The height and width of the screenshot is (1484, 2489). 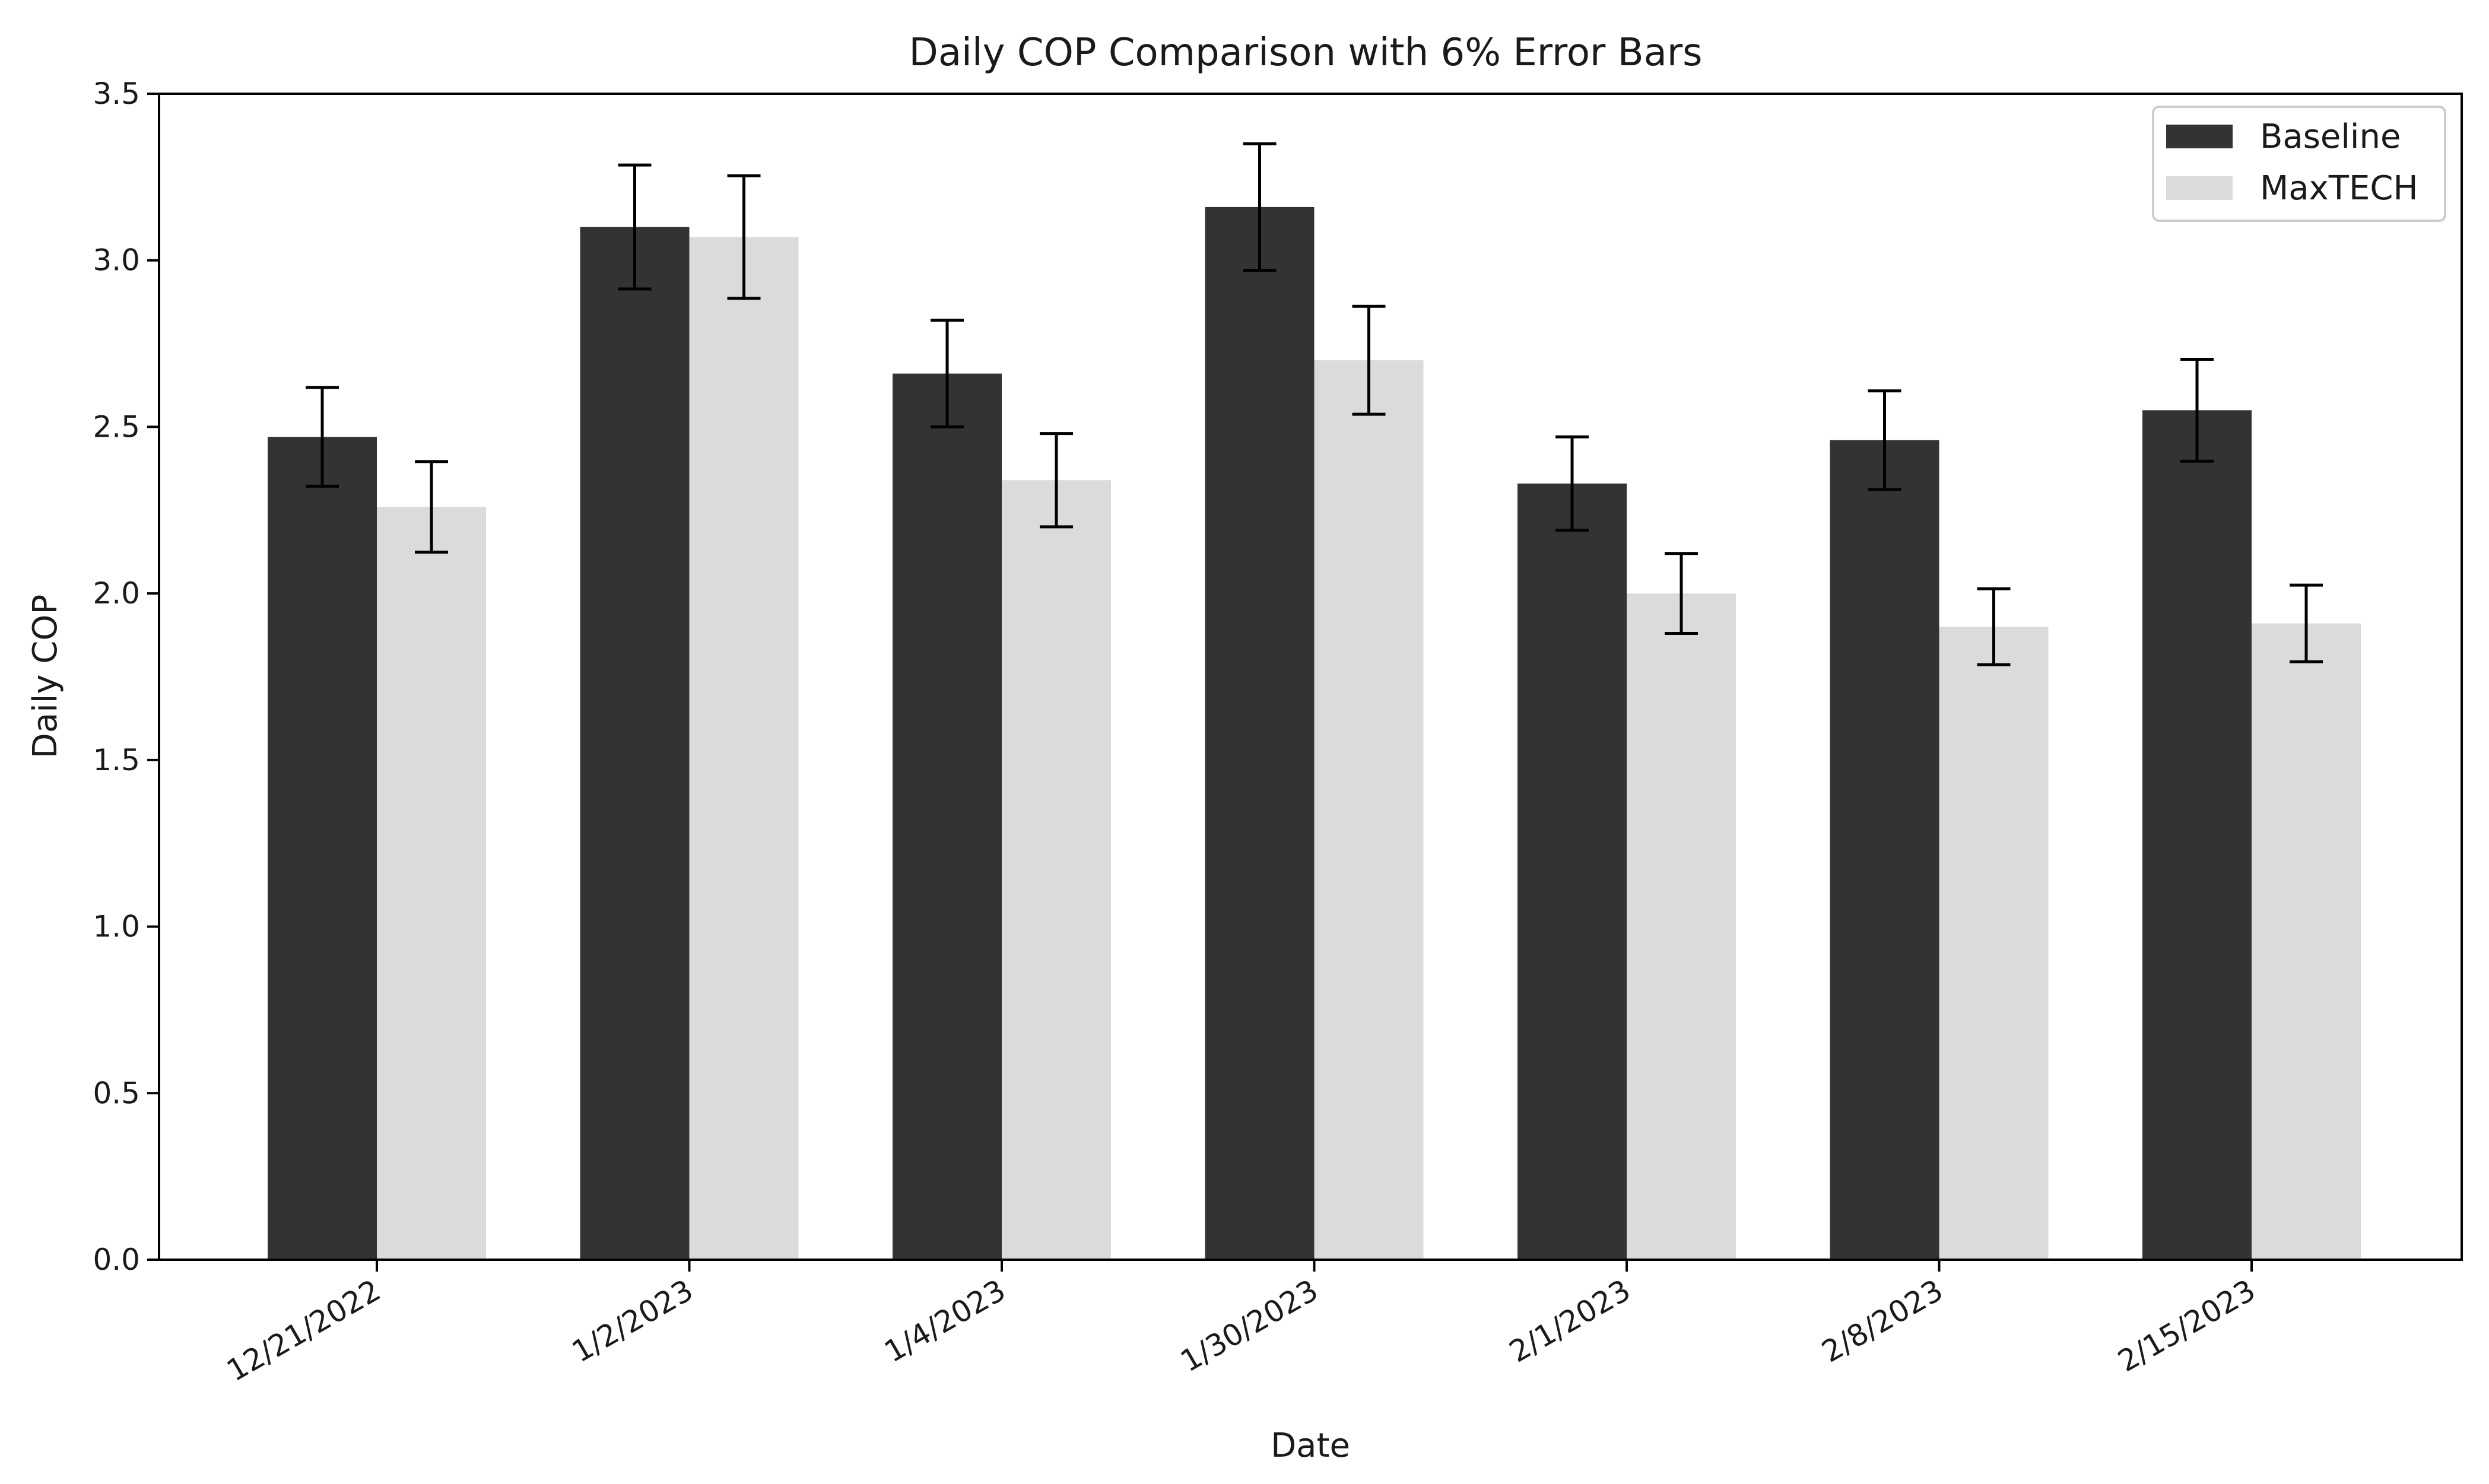 I want to click on y-tick-label: 2.0, so click(x=117, y=593).